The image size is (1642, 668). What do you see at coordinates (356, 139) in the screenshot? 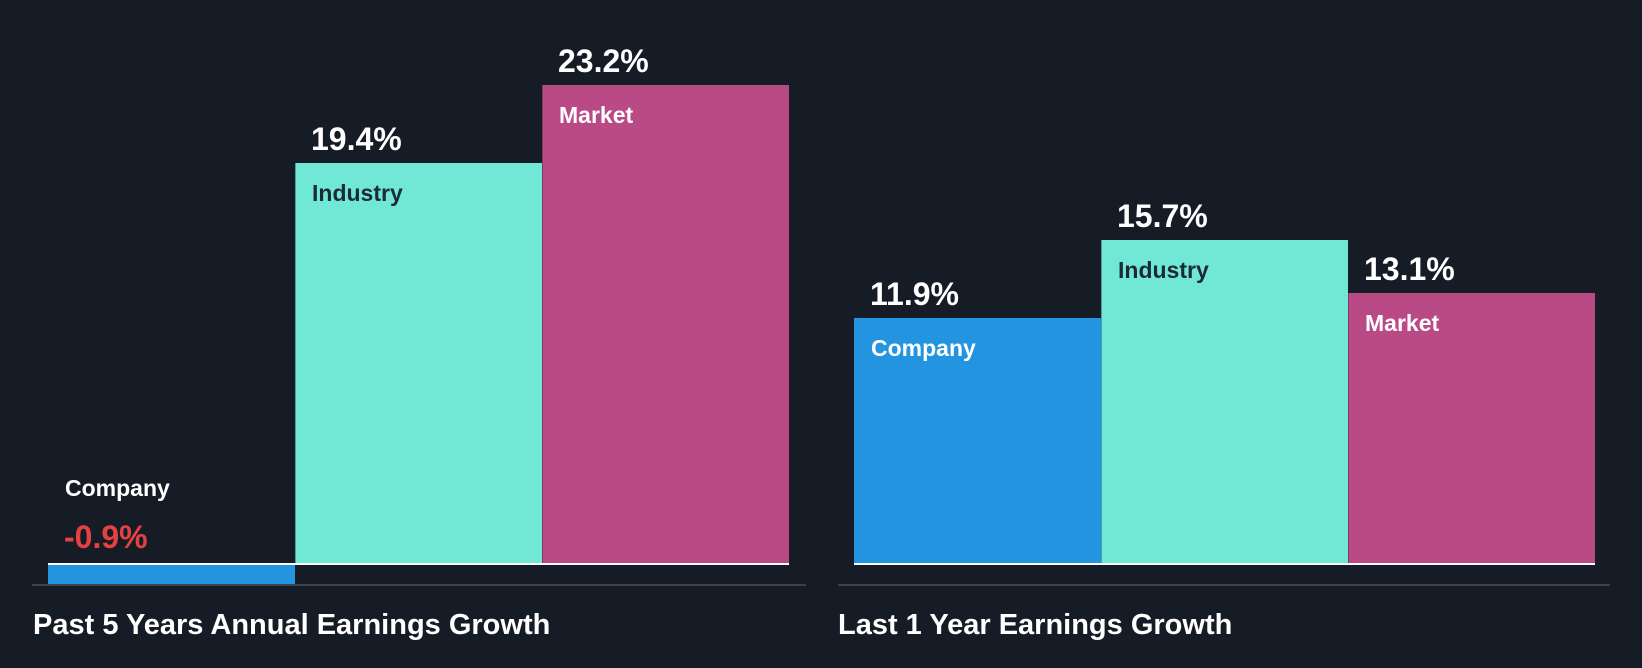
I see `industry-value-label: 19.4%` at bounding box center [356, 139].